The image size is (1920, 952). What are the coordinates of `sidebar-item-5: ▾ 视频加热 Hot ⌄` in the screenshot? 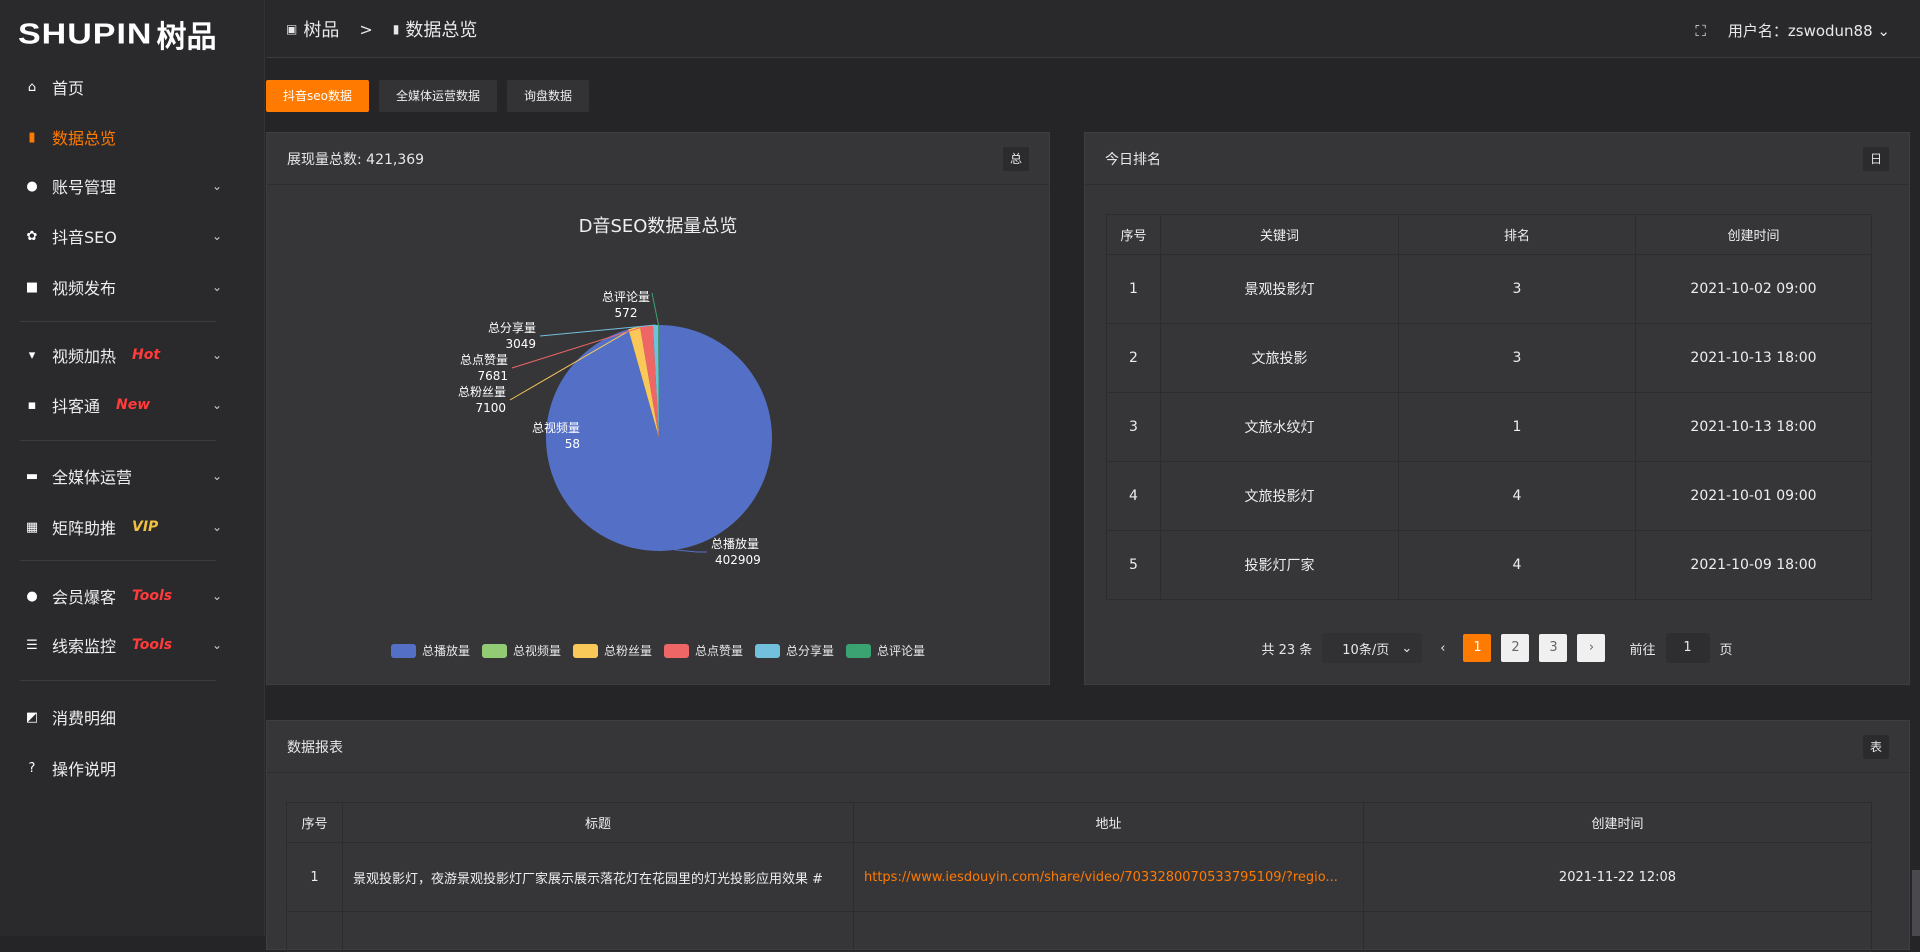 It's located at (132, 355).